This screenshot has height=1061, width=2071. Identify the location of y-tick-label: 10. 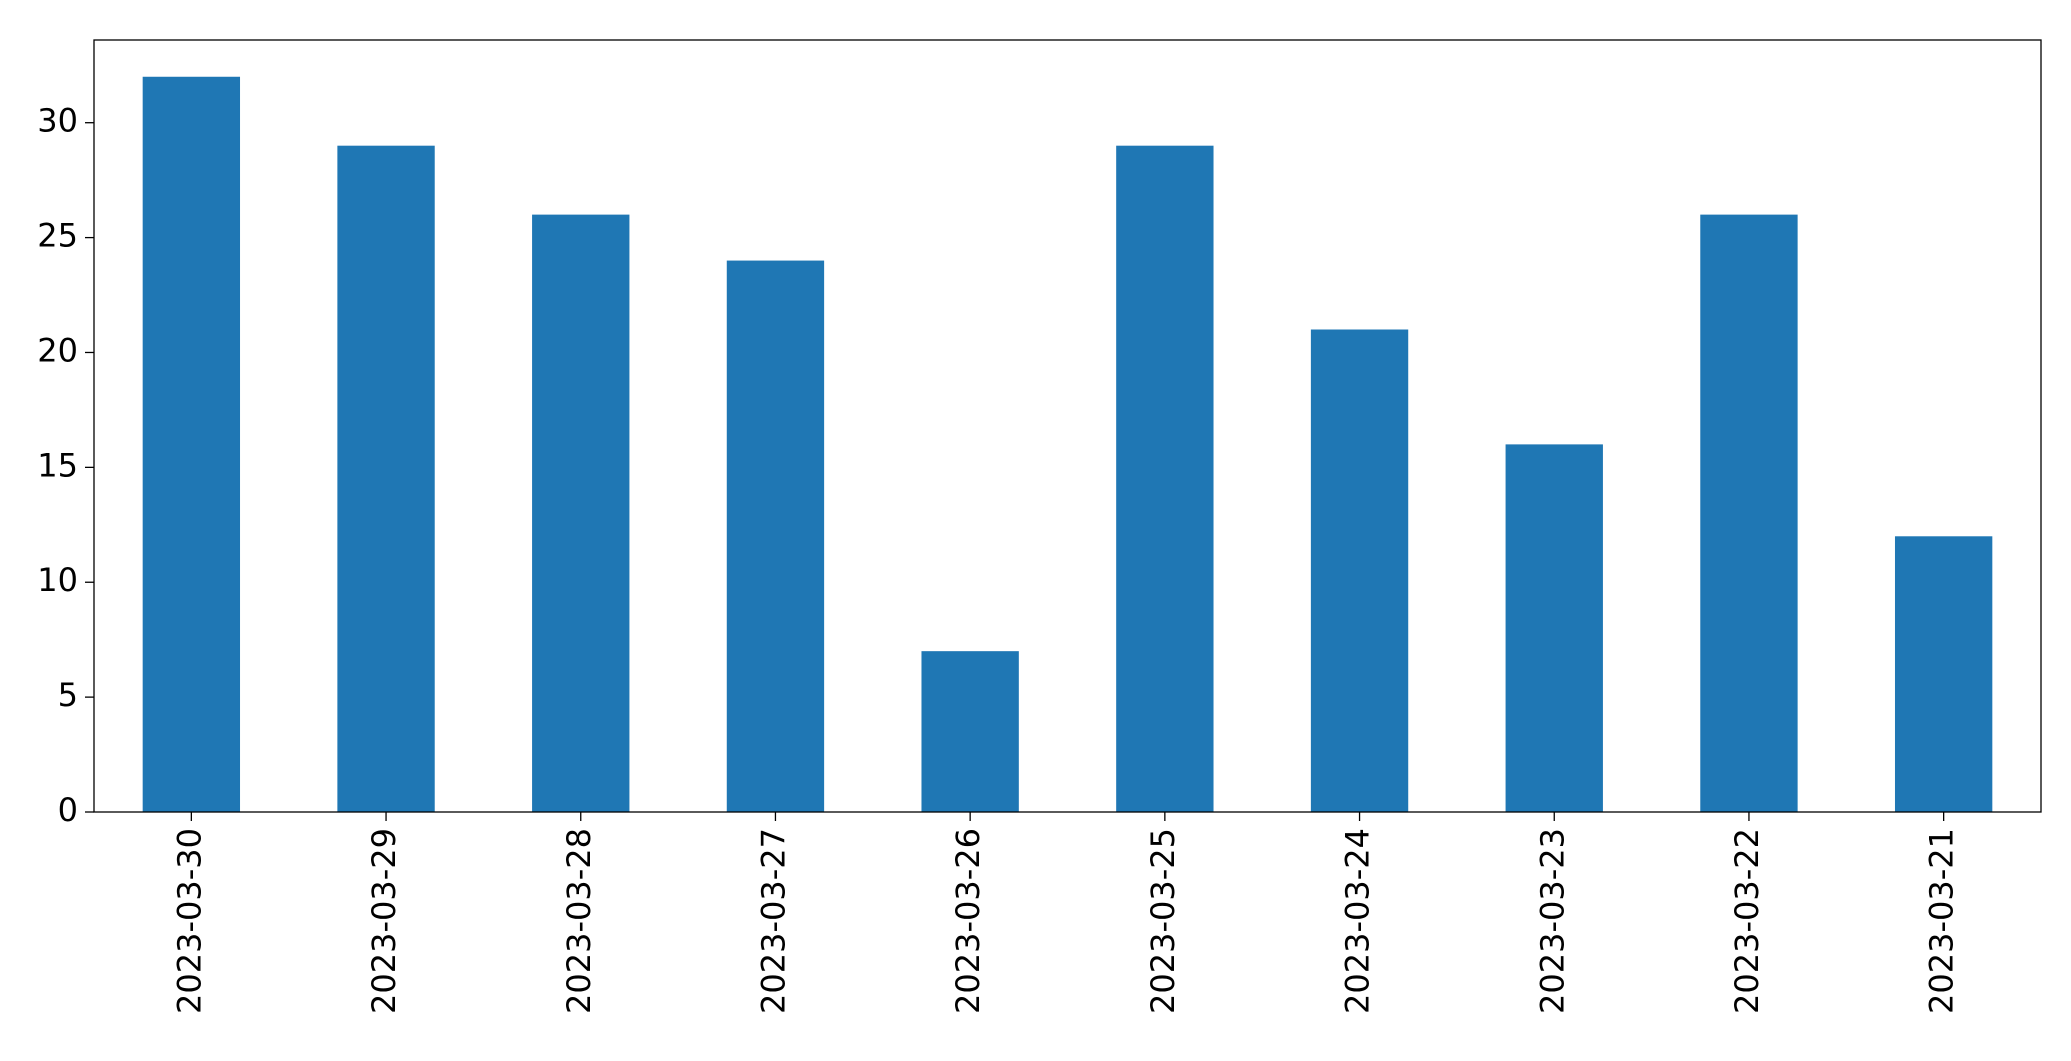
(57, 580).